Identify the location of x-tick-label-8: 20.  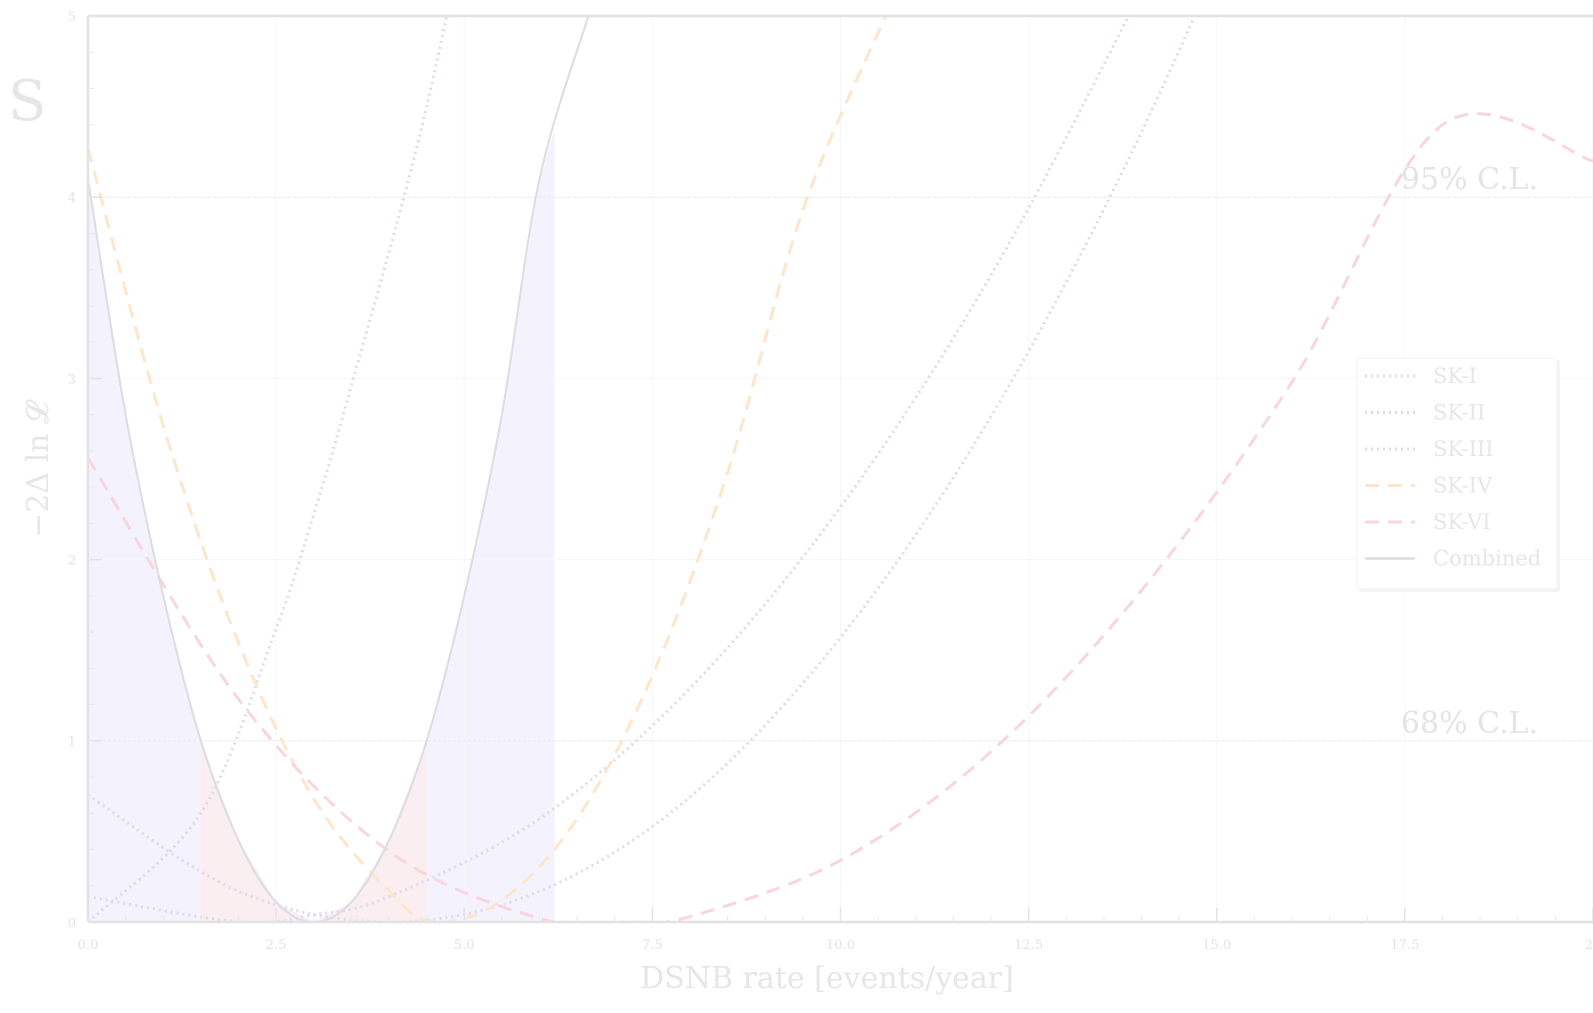
(1589, 945).